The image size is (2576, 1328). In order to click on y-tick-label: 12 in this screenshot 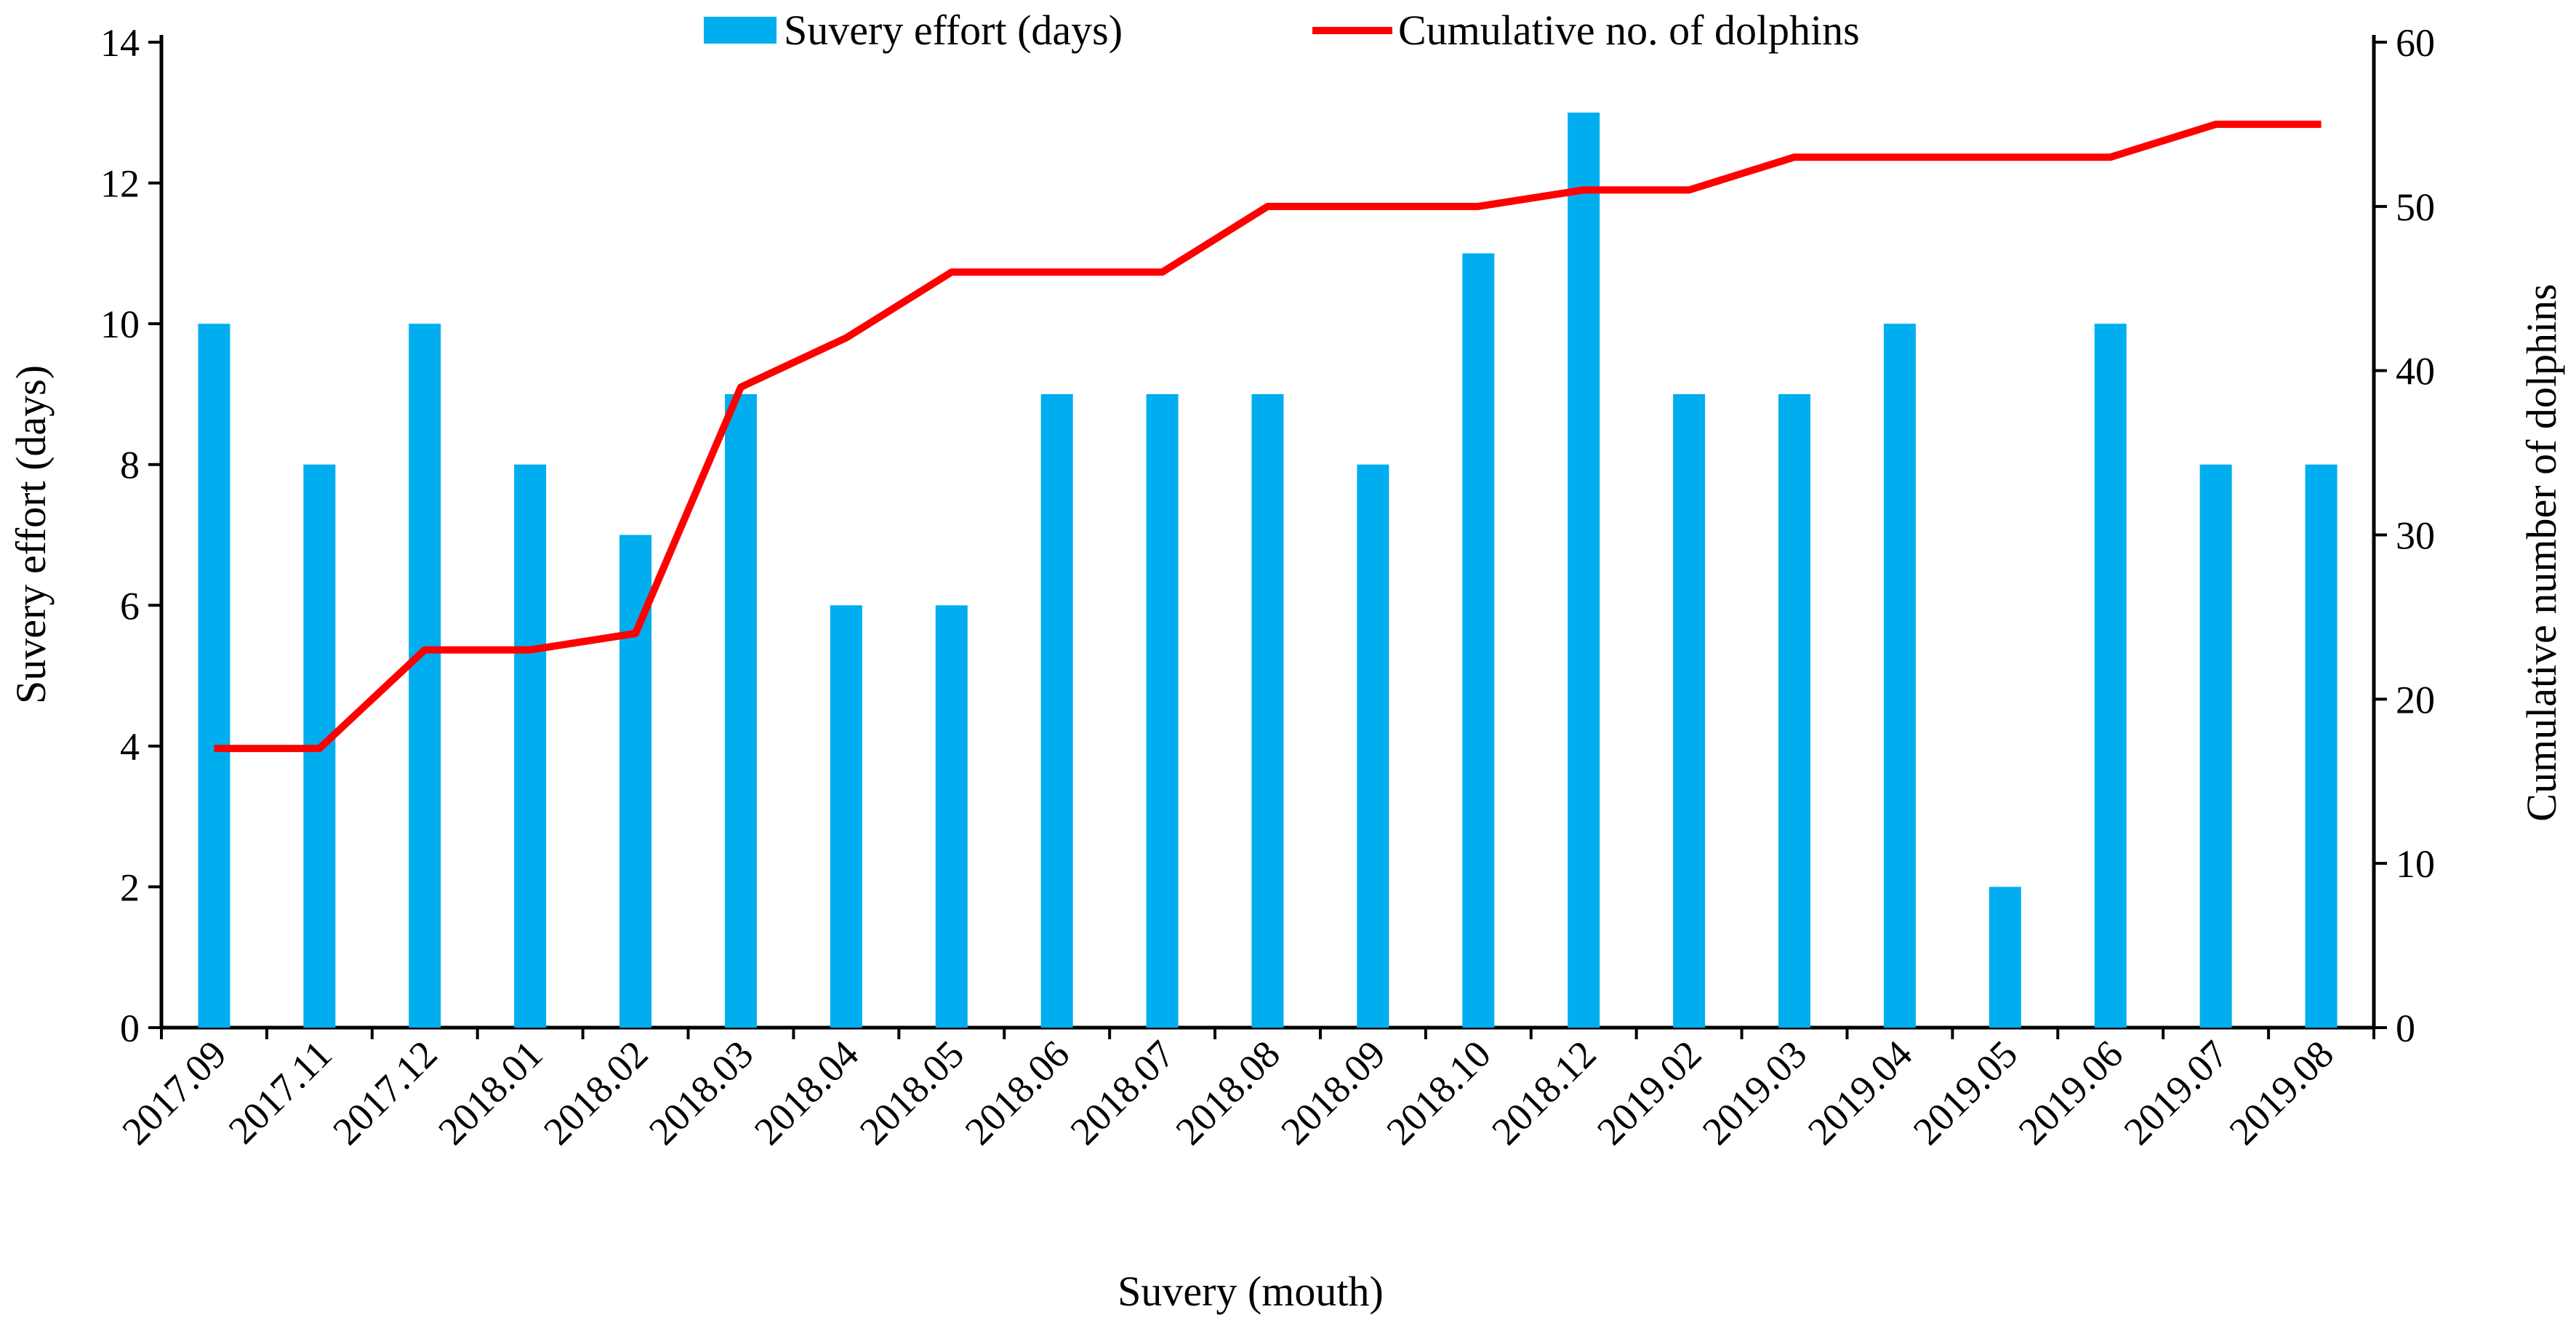, I will do `click(120, 184)`.